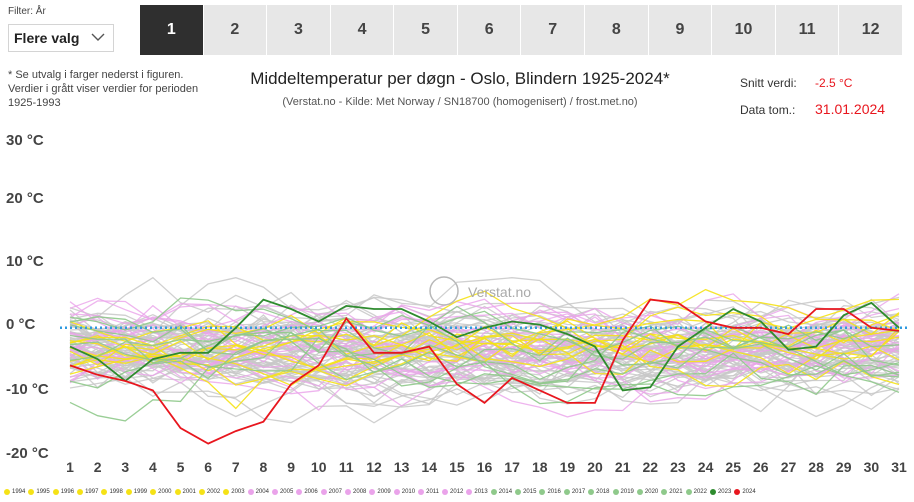 The image size is (914, 502). I want to click on legend-item: 2015, so click(525, 492).